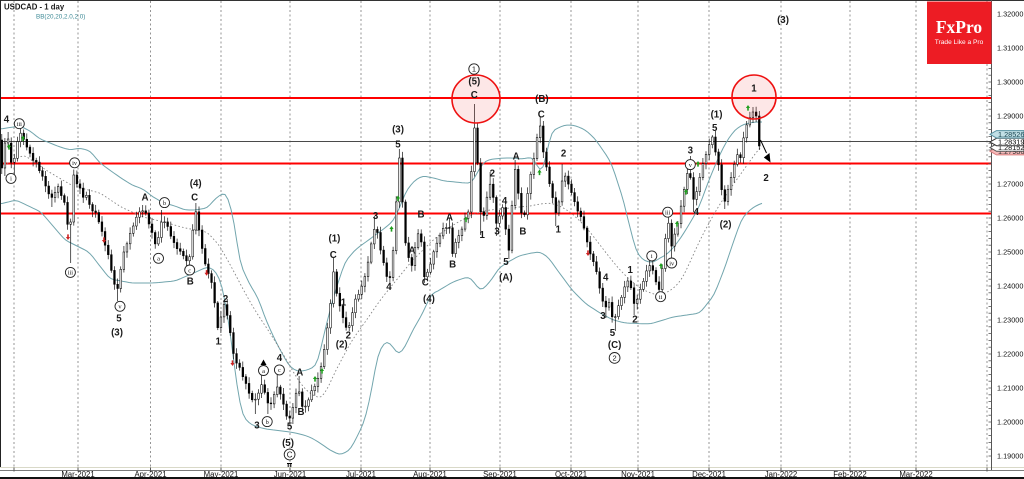  What do you see at coordinates (1010, 286) in the screenshot?
I see `svg-text: 1.24000` at bounding box center [1010, 286].